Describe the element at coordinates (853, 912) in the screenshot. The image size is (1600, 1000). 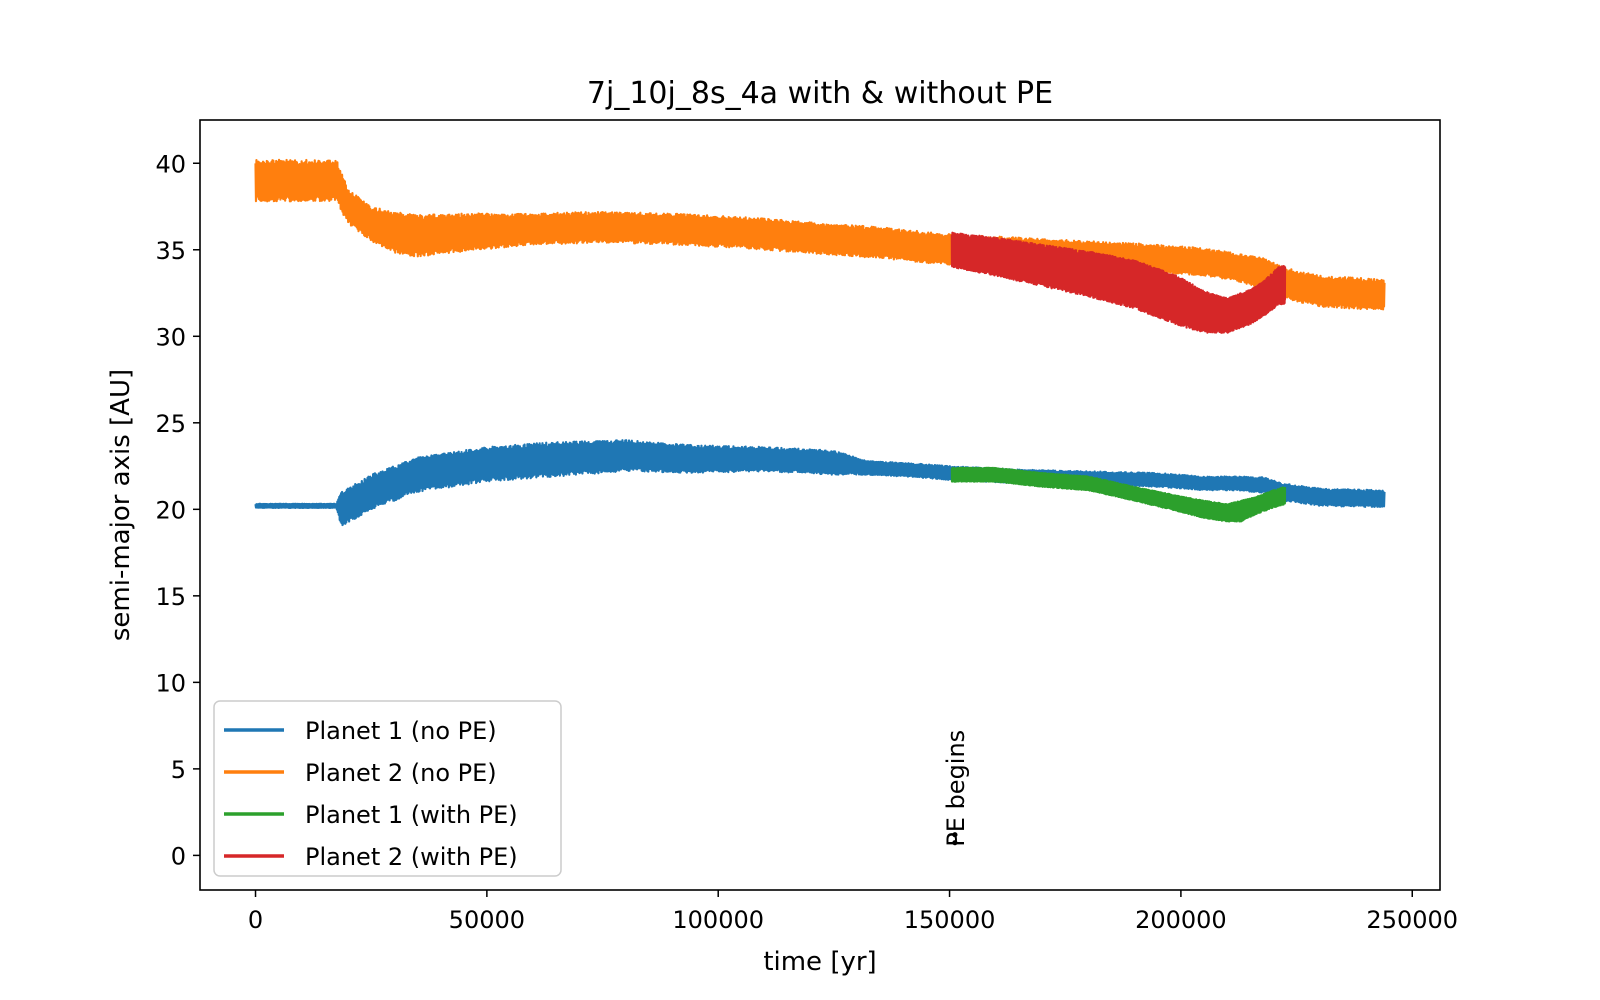
I see `x-axis-ticks: 0 50000 100000 150000 200000 250000` at that location.